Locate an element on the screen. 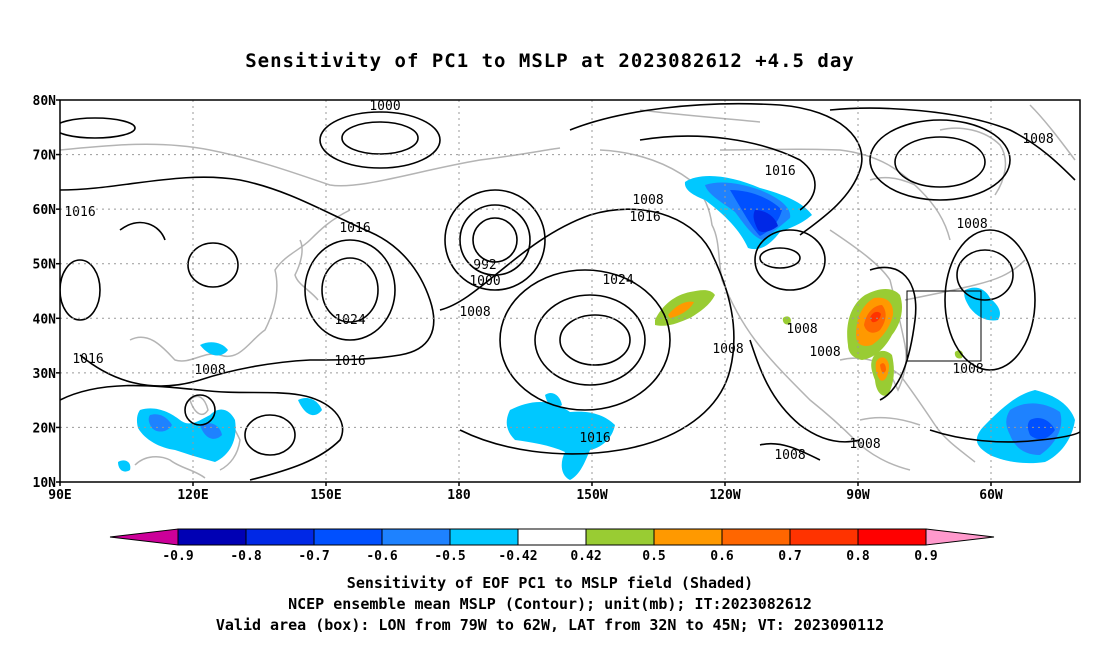 This screenshot has width=1100, height=650. lat-tick-label: 40N is located at coordinates (45, 319).